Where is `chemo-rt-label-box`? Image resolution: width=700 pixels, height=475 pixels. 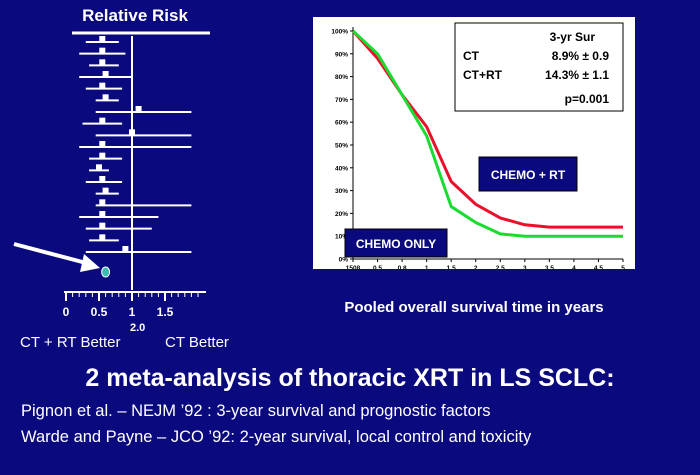 chemo-rt-label-box is located at coordinates (528, 174).